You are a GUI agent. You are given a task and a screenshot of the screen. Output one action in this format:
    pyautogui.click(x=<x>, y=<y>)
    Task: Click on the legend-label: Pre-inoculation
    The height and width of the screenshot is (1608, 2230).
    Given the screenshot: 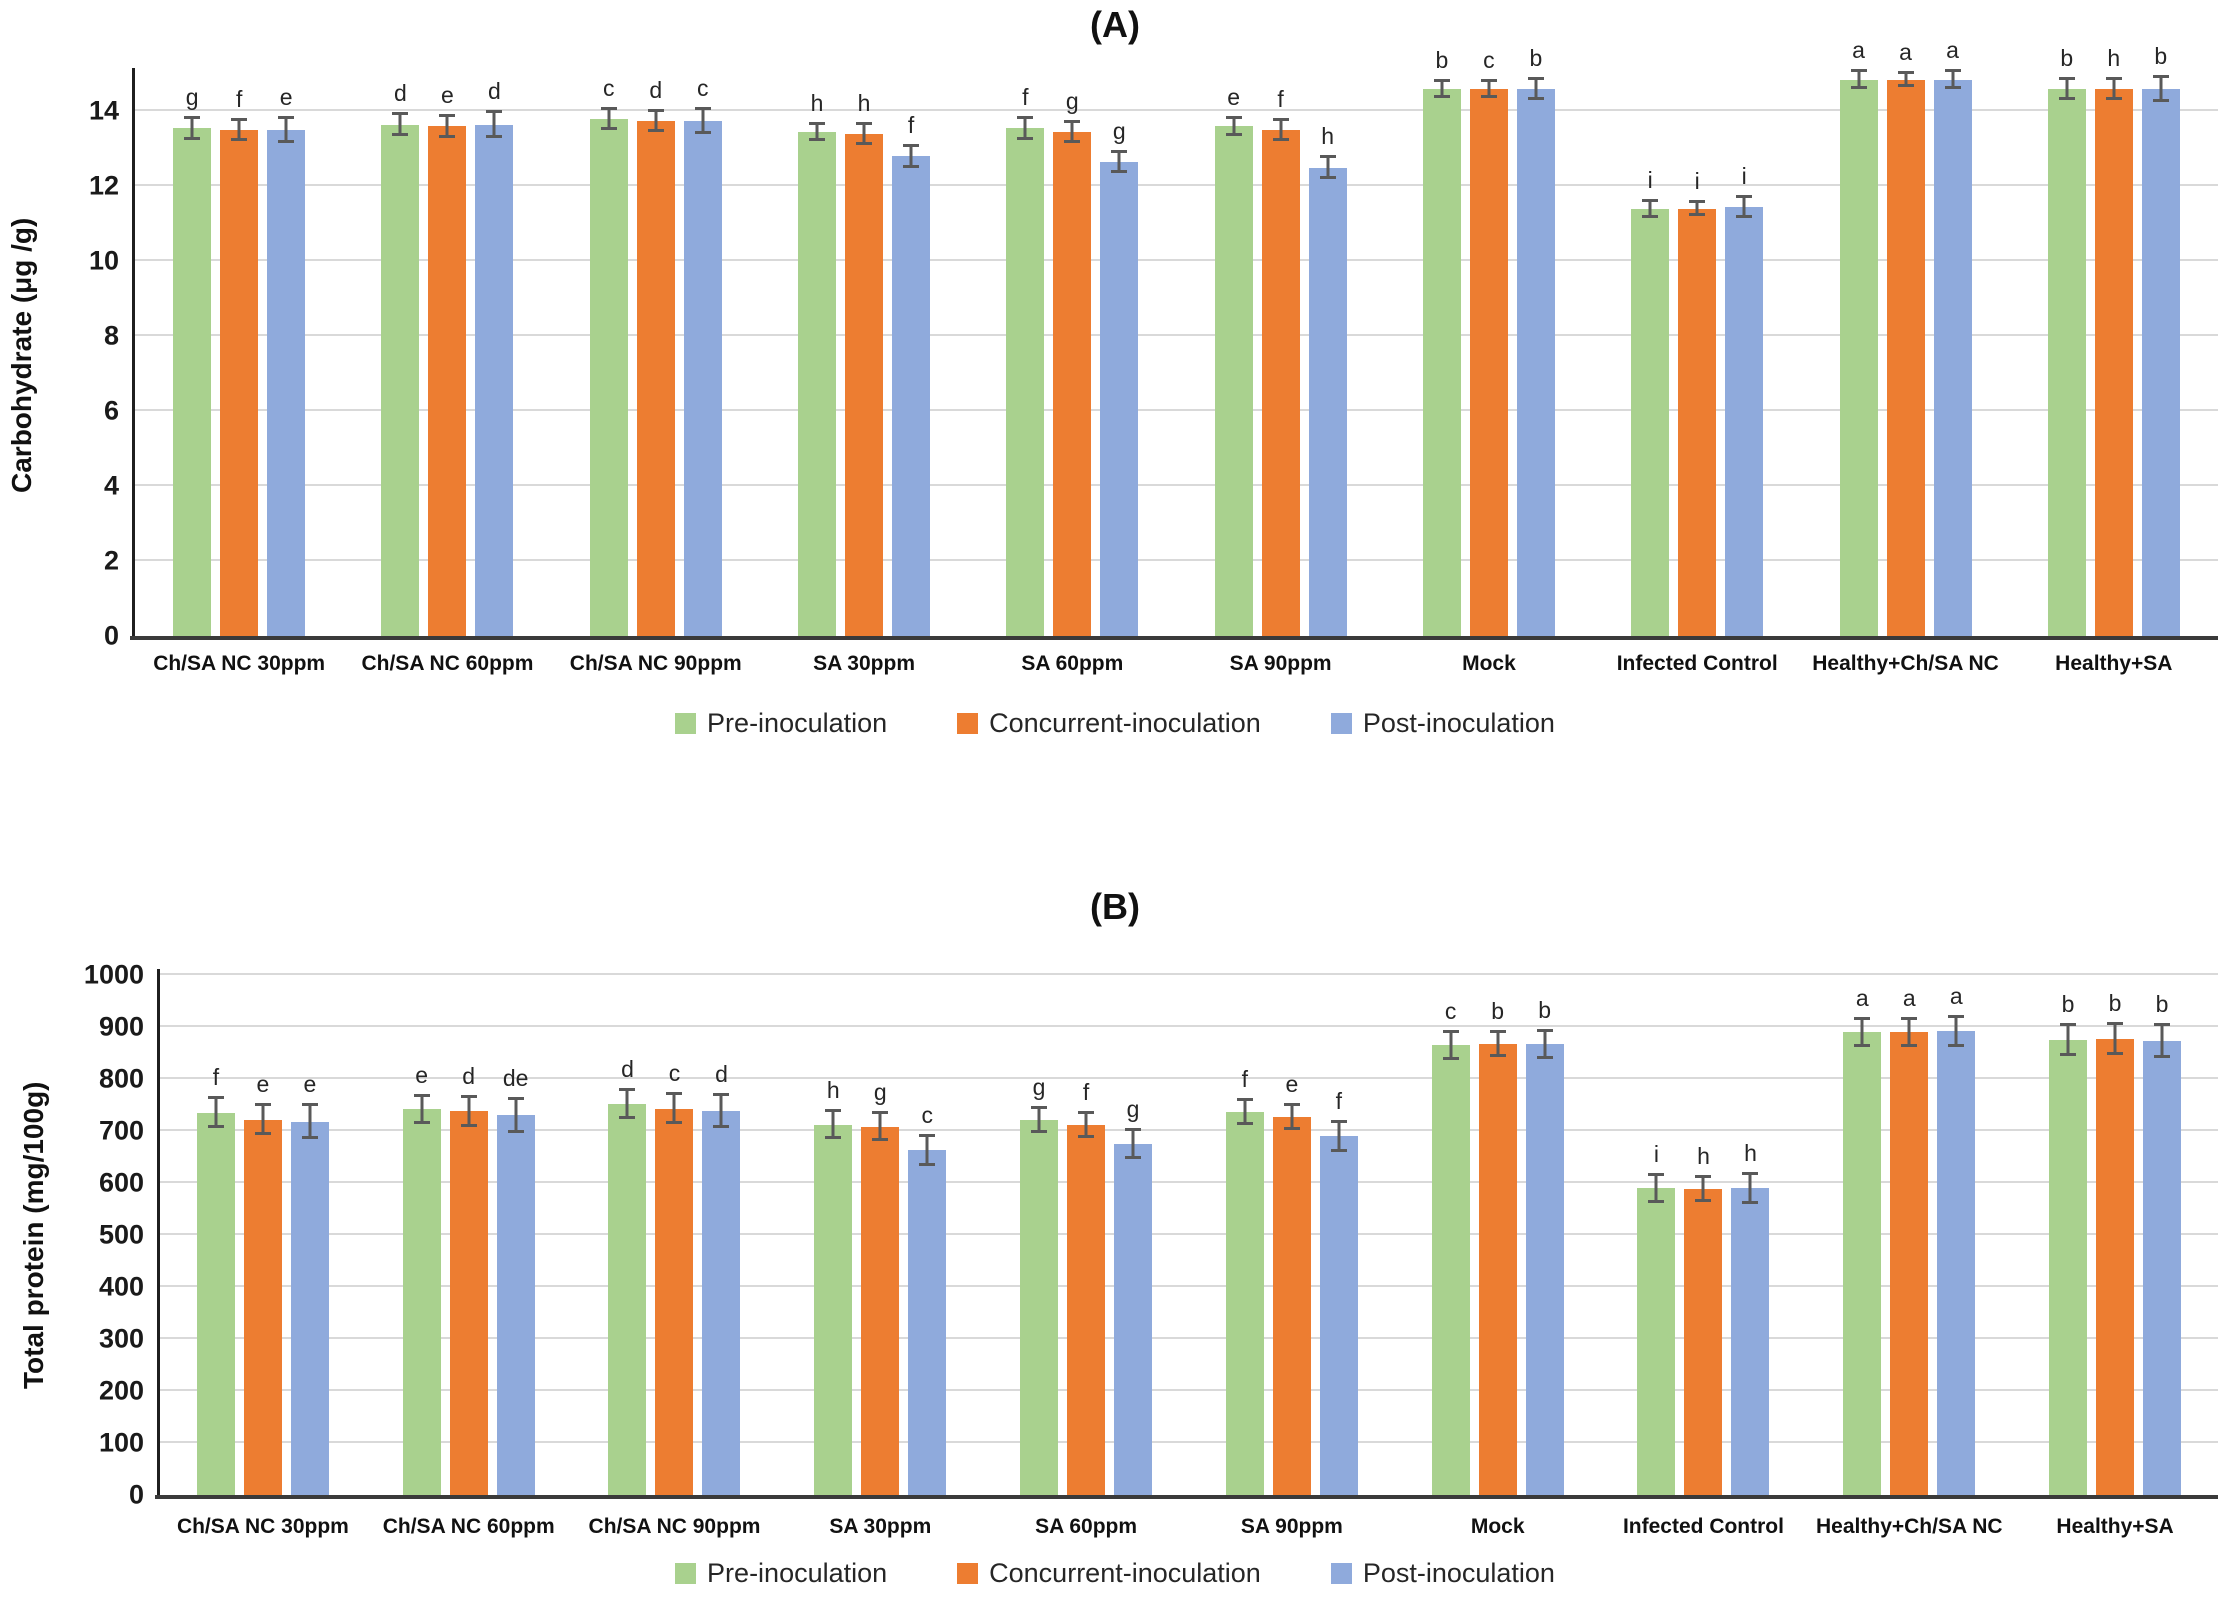 What is the action you would take?
    pyautogui.click(x=797, y=723)
    